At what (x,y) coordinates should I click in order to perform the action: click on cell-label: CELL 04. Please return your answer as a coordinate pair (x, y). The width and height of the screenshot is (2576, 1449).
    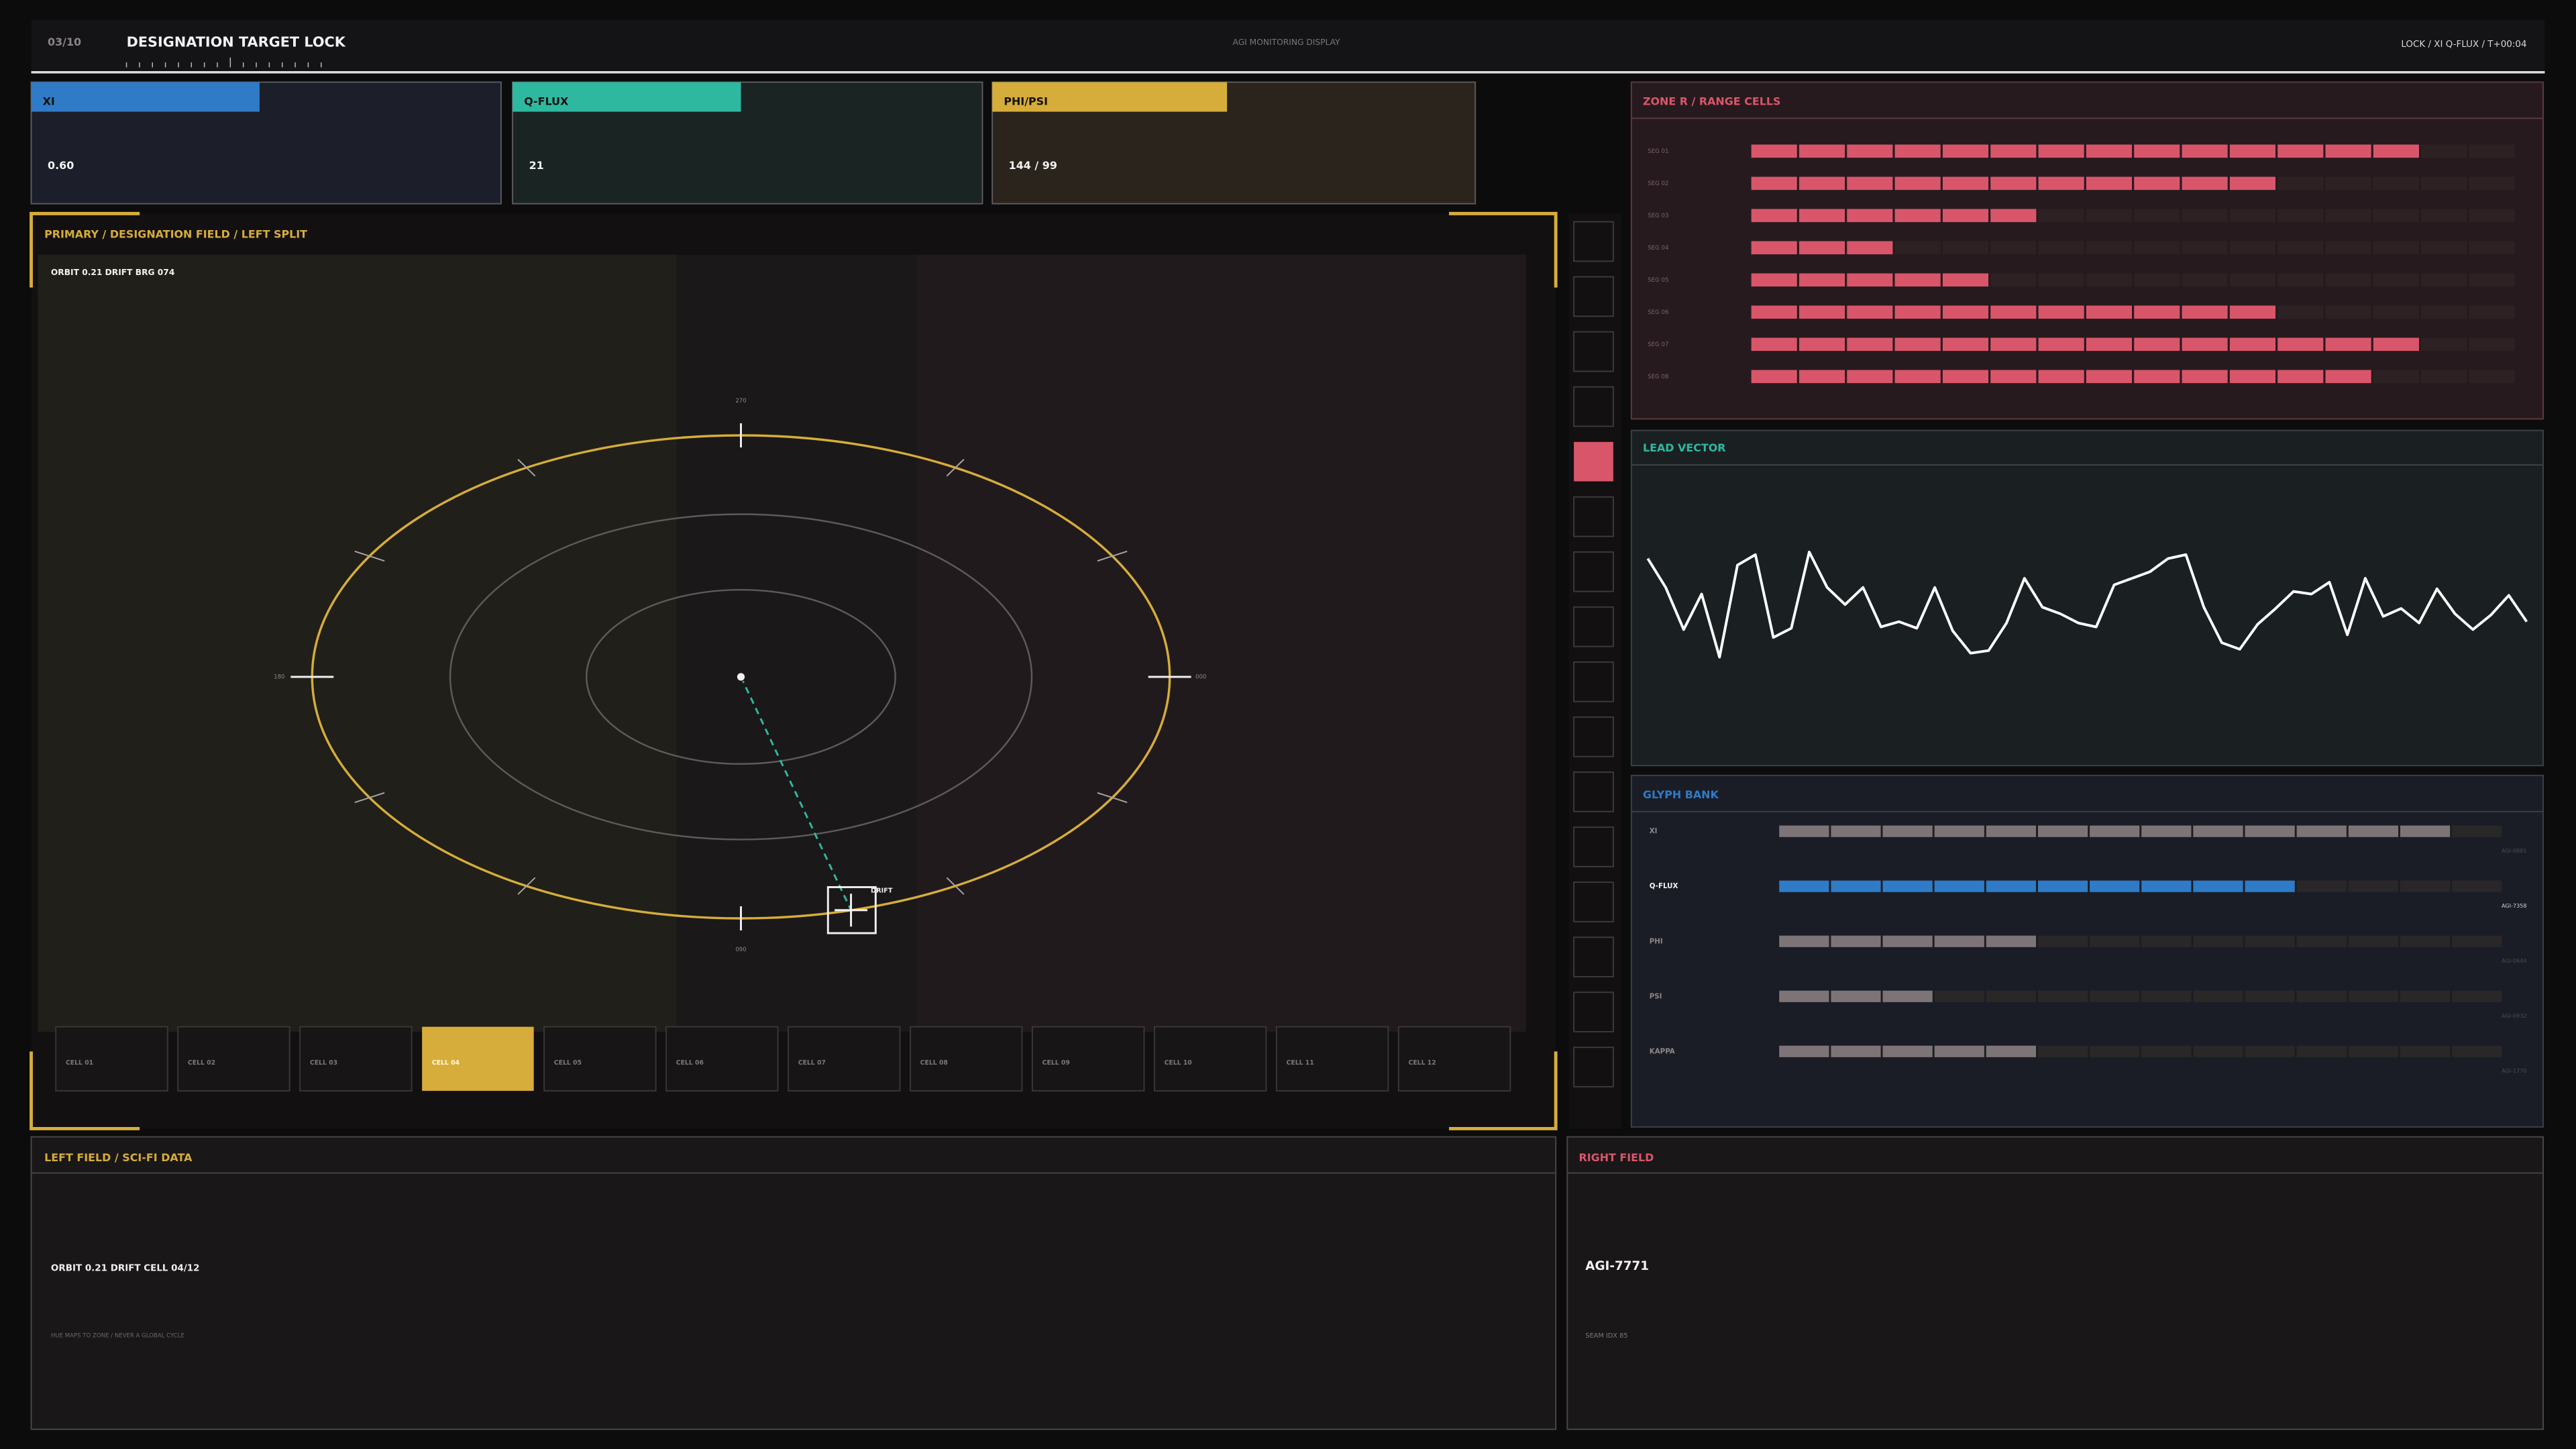
    Looking at the image, I should click on (446, 1063).